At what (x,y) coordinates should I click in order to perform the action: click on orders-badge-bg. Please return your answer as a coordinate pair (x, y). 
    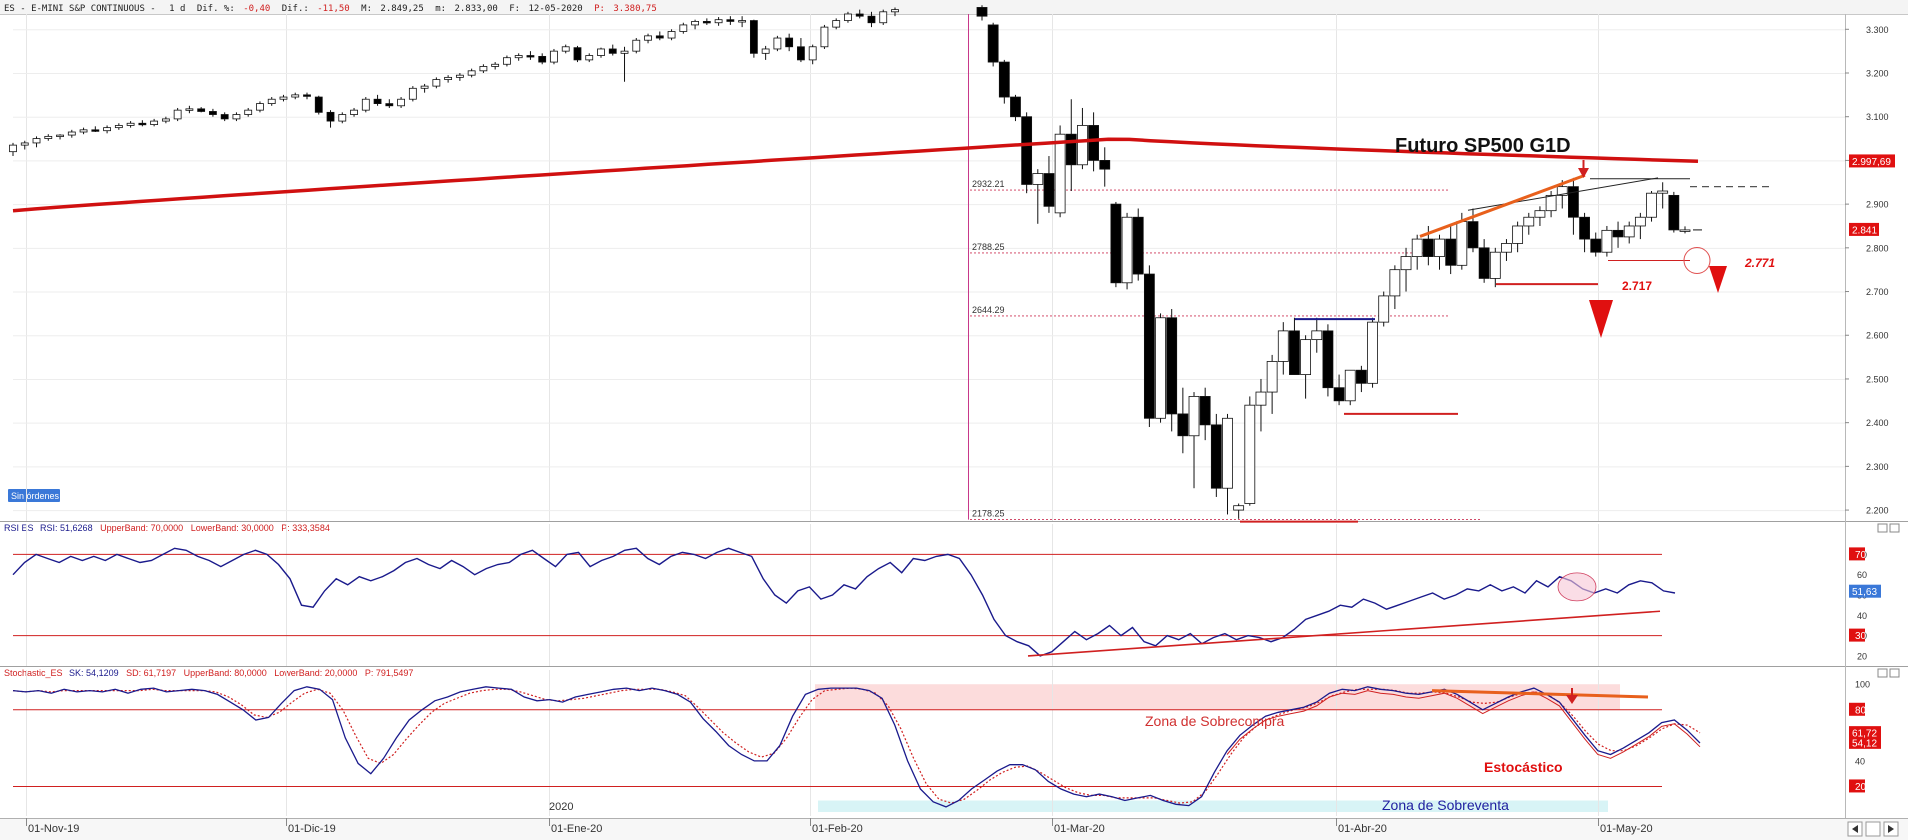
    Looking at the image, I should click on (34, 495).